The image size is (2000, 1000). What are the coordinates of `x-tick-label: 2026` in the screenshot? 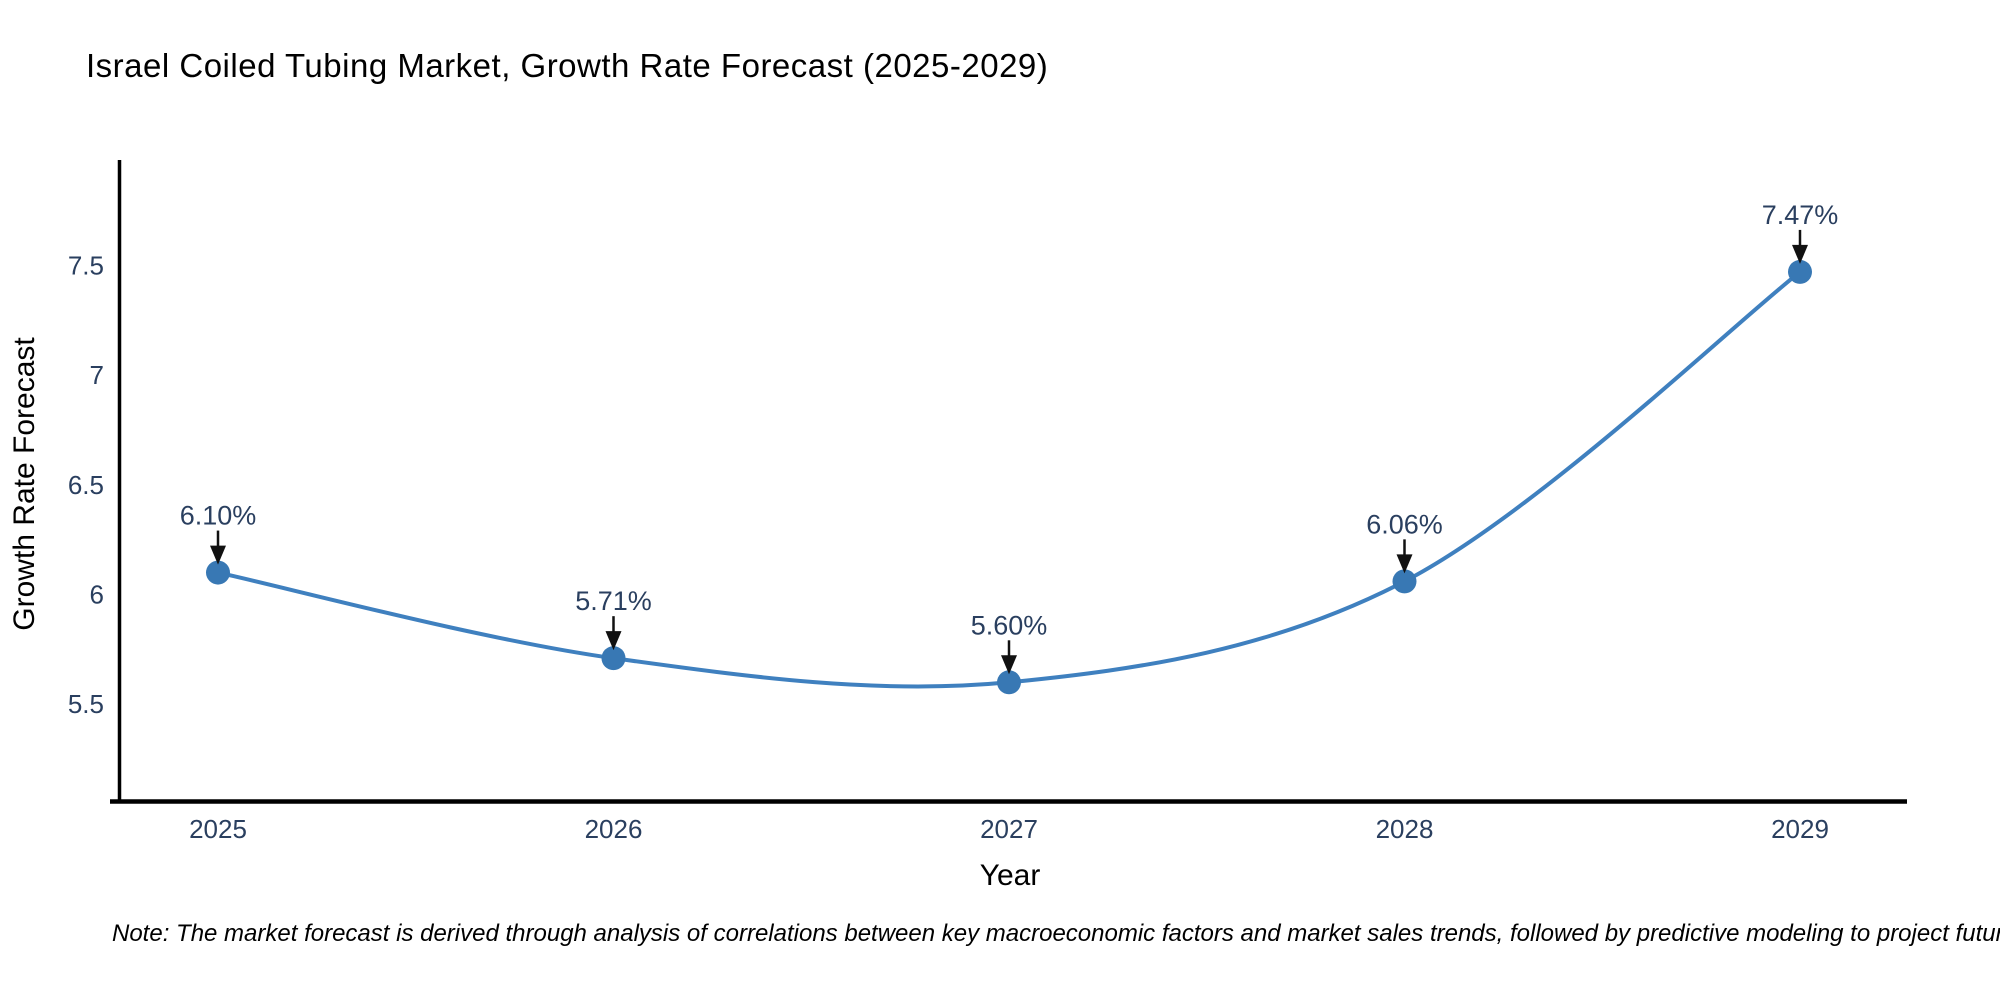 It's located at (614, 829).